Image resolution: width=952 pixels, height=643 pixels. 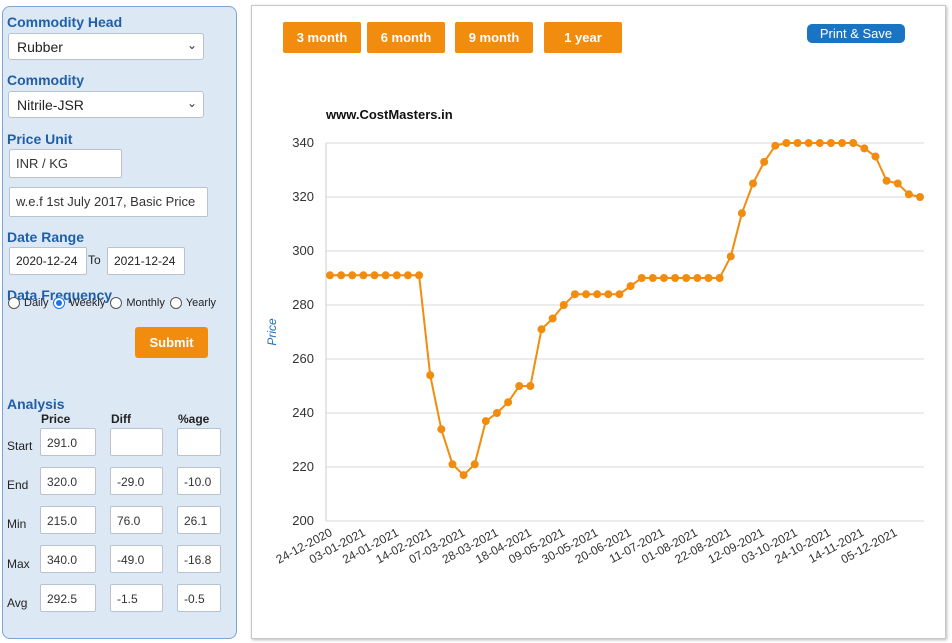 What do you see at coordinates (494, 37) in the screenshot?
I see `9-month-button: 9 month` at bounding box center [494, 37].